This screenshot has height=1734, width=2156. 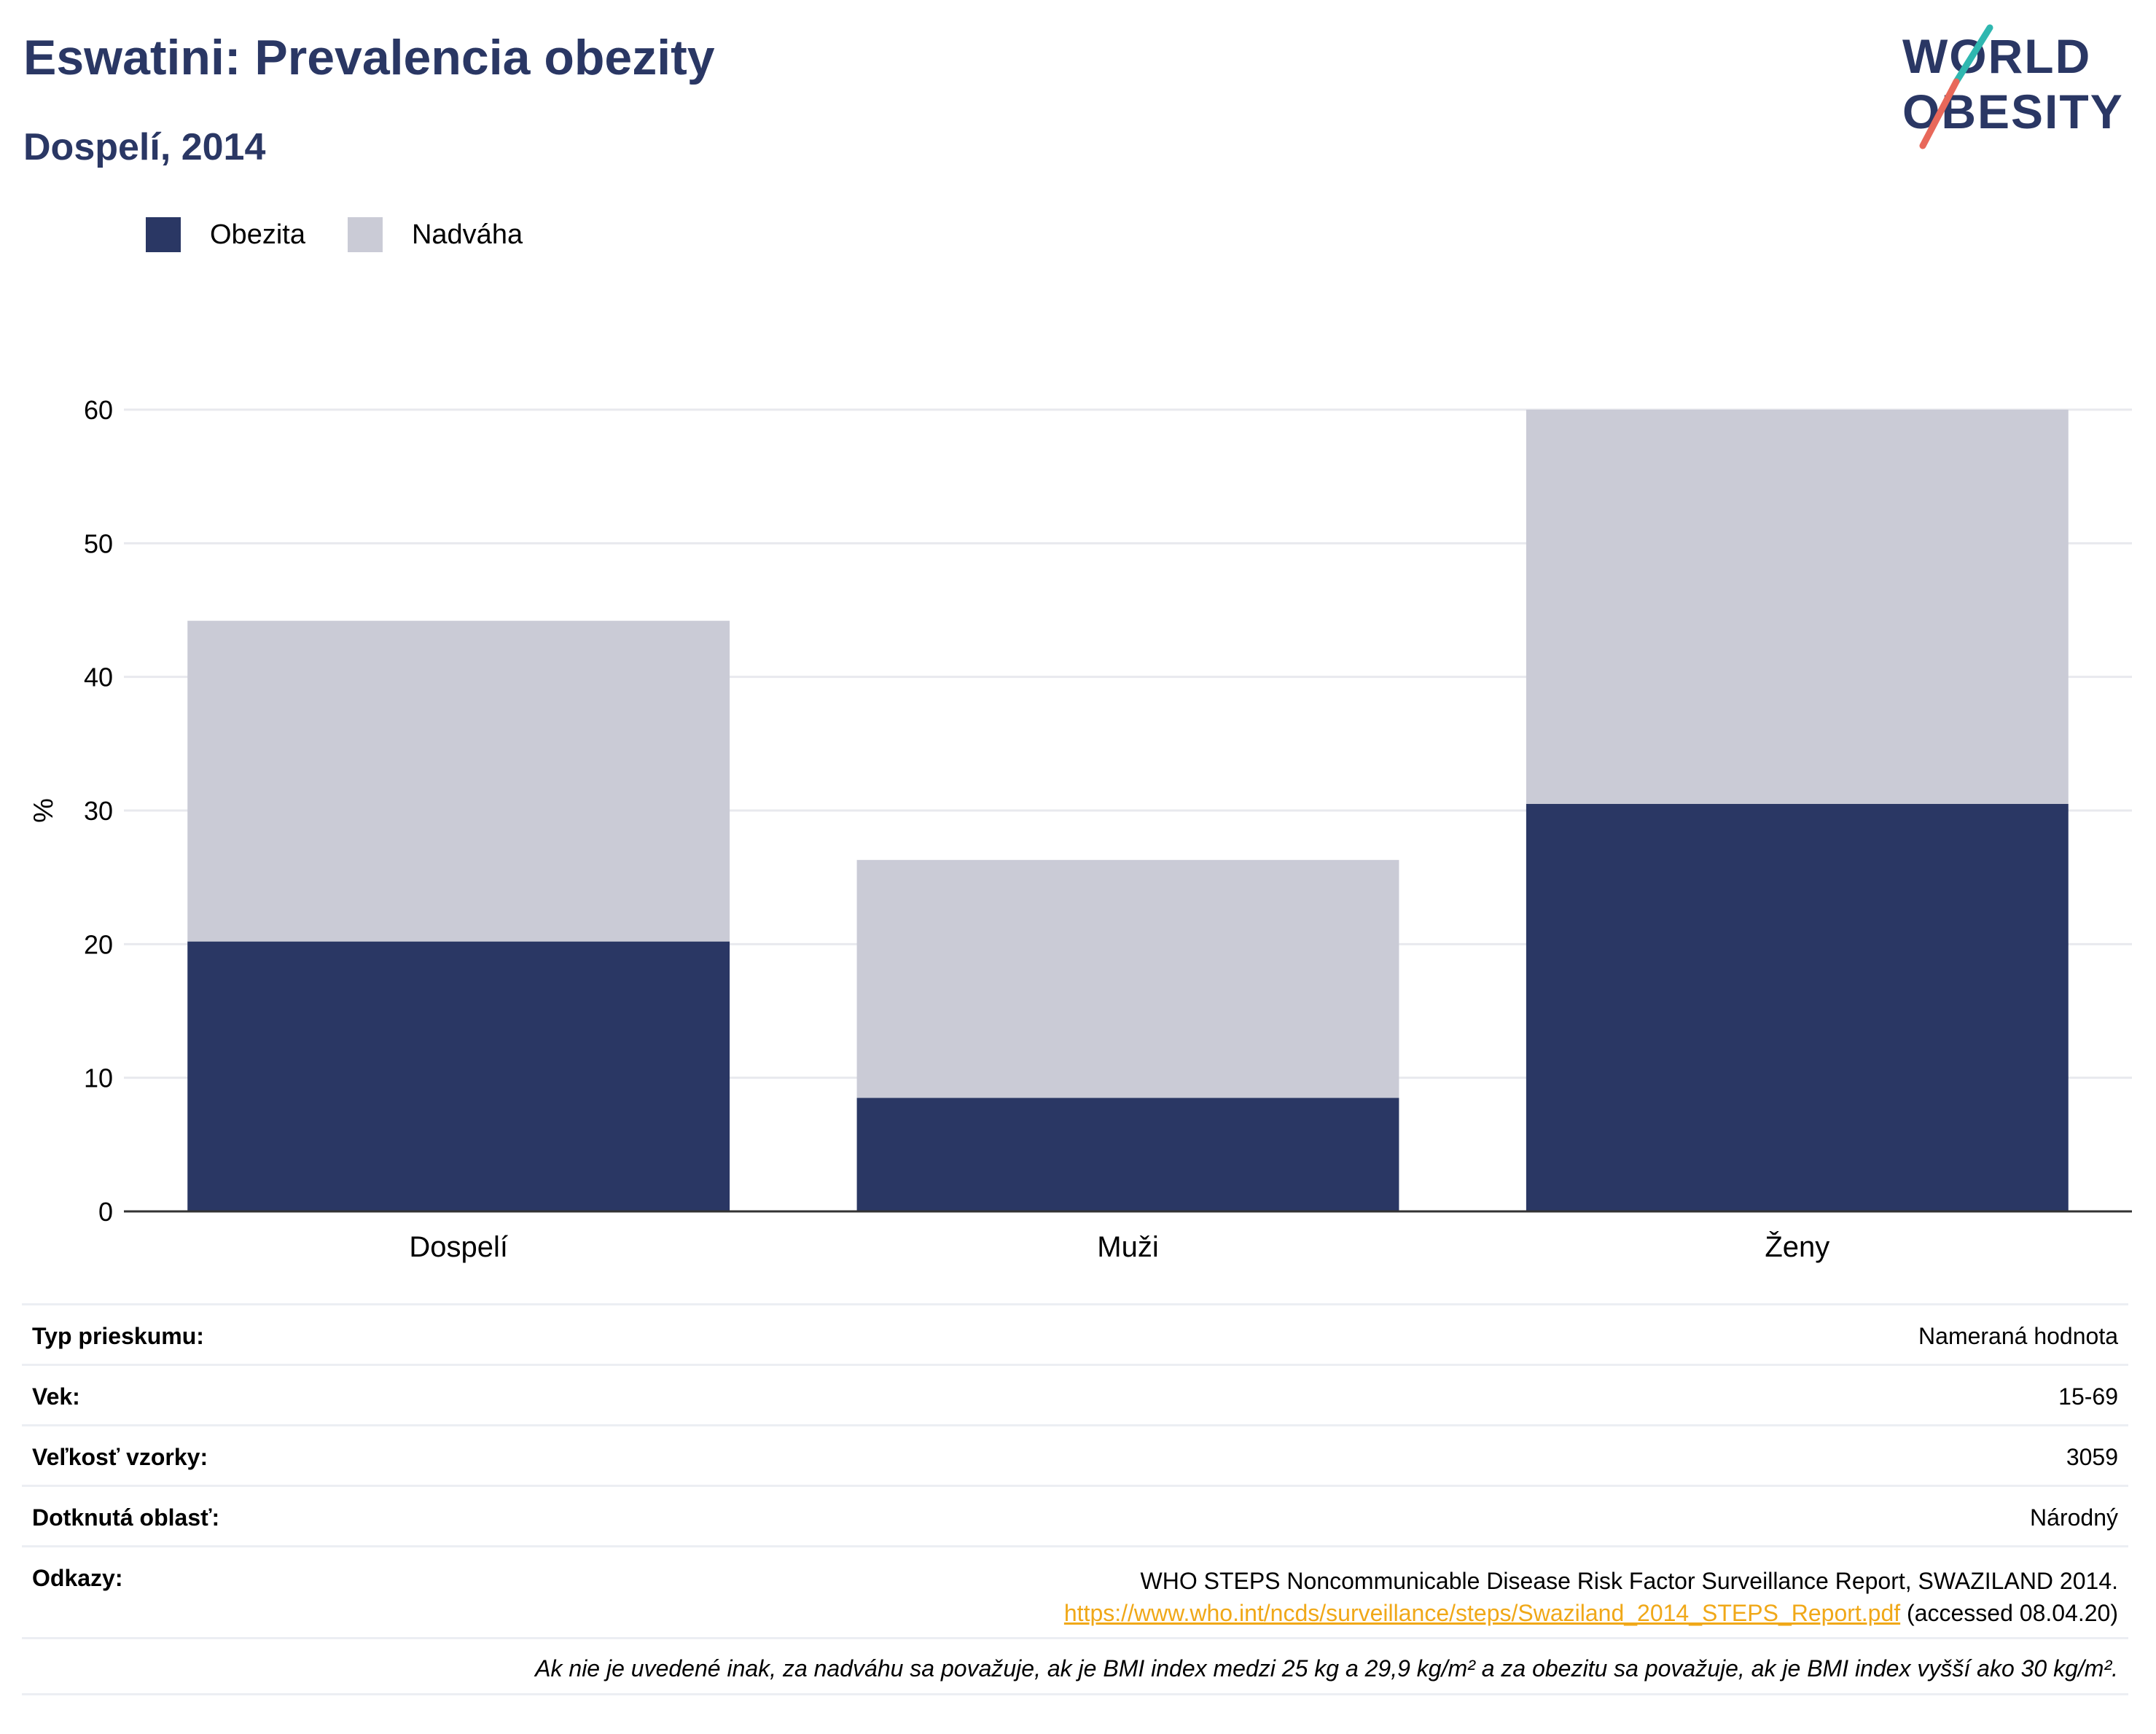 I want to click on legend-item-overweight: Nadváha, so click(x=435, y=234).